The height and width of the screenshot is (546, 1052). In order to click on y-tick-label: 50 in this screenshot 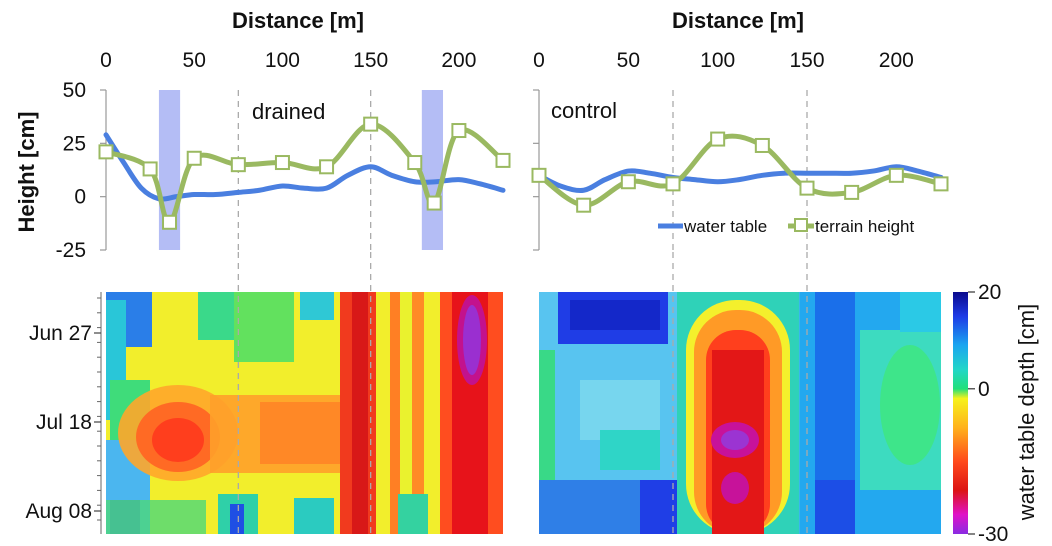, I will do `click(74, 90)`.